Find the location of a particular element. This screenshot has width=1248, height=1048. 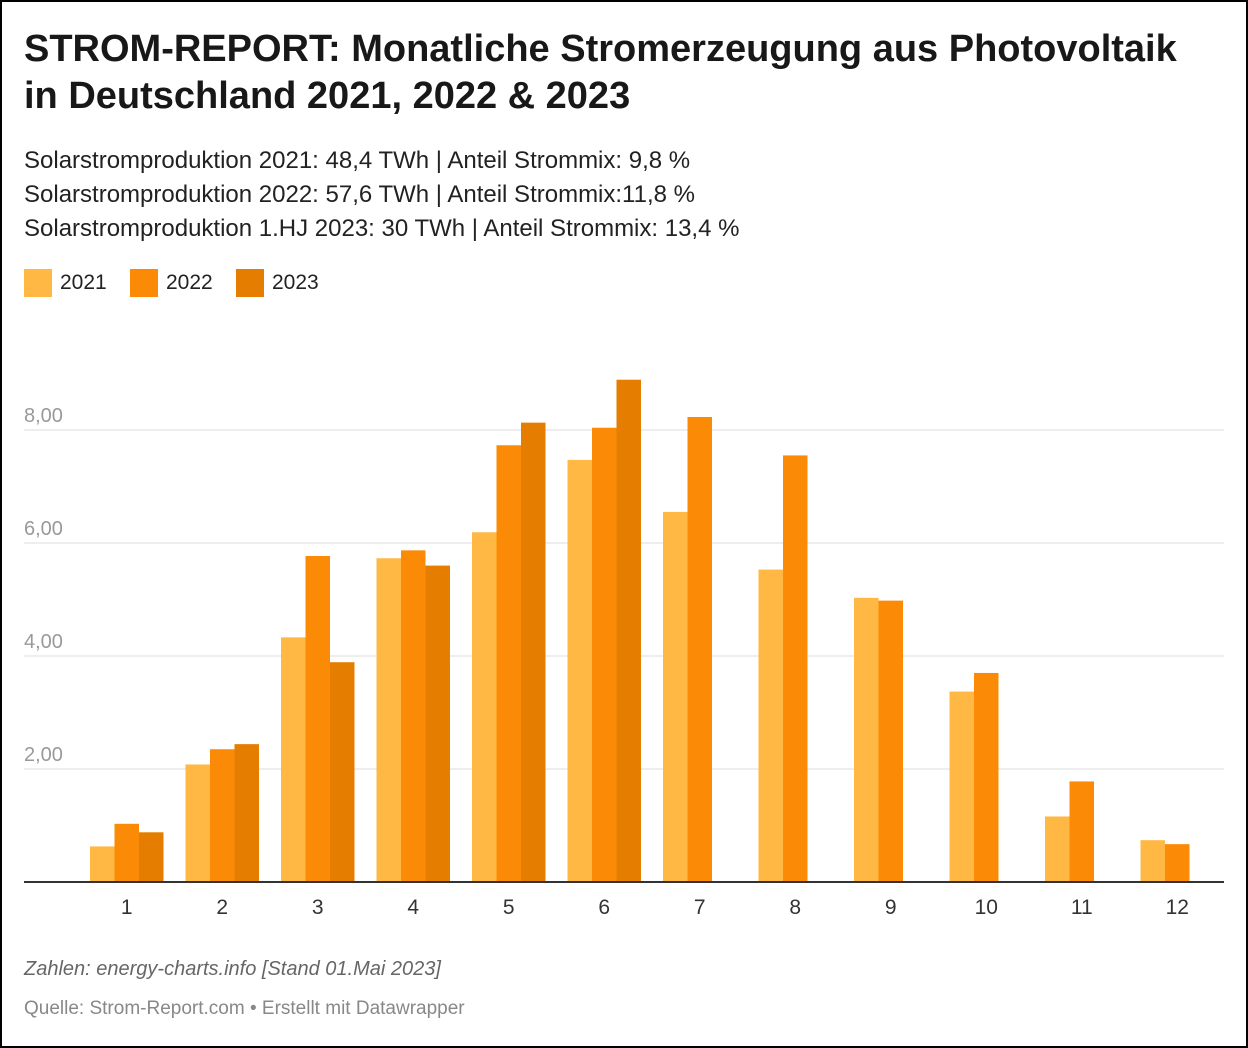

y-tick-label: 4,00 is located at coordinates (43, 642).